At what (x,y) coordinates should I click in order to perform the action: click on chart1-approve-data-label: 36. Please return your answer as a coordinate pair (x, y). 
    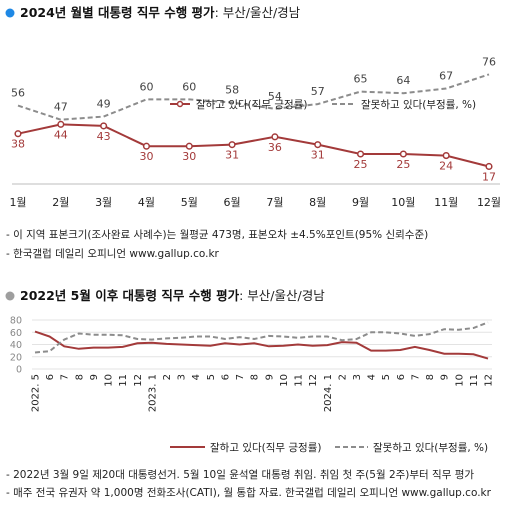
    Looking at the image, I should click on (275, 147).